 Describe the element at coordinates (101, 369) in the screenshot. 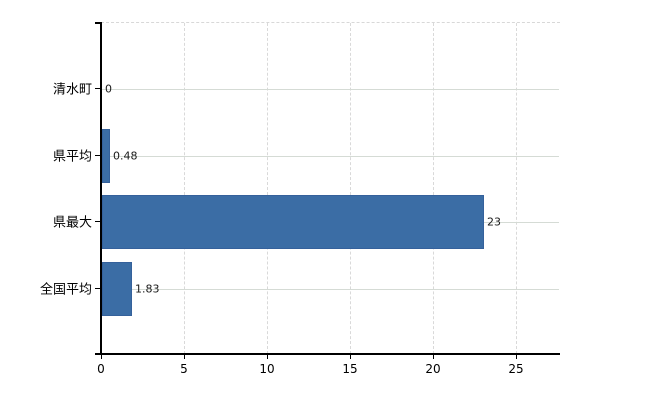

I see `x-tick-label: 0` at that location.